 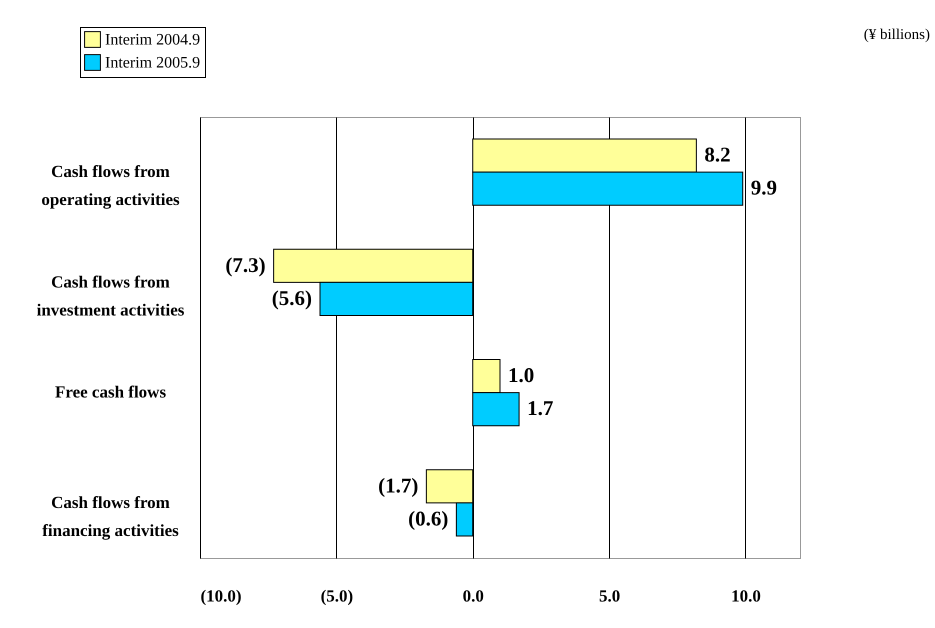 What do you see at coordinates (763, 188) in the screenshot?
I see `data-label: 9.9` at bounding box center [763, 188].